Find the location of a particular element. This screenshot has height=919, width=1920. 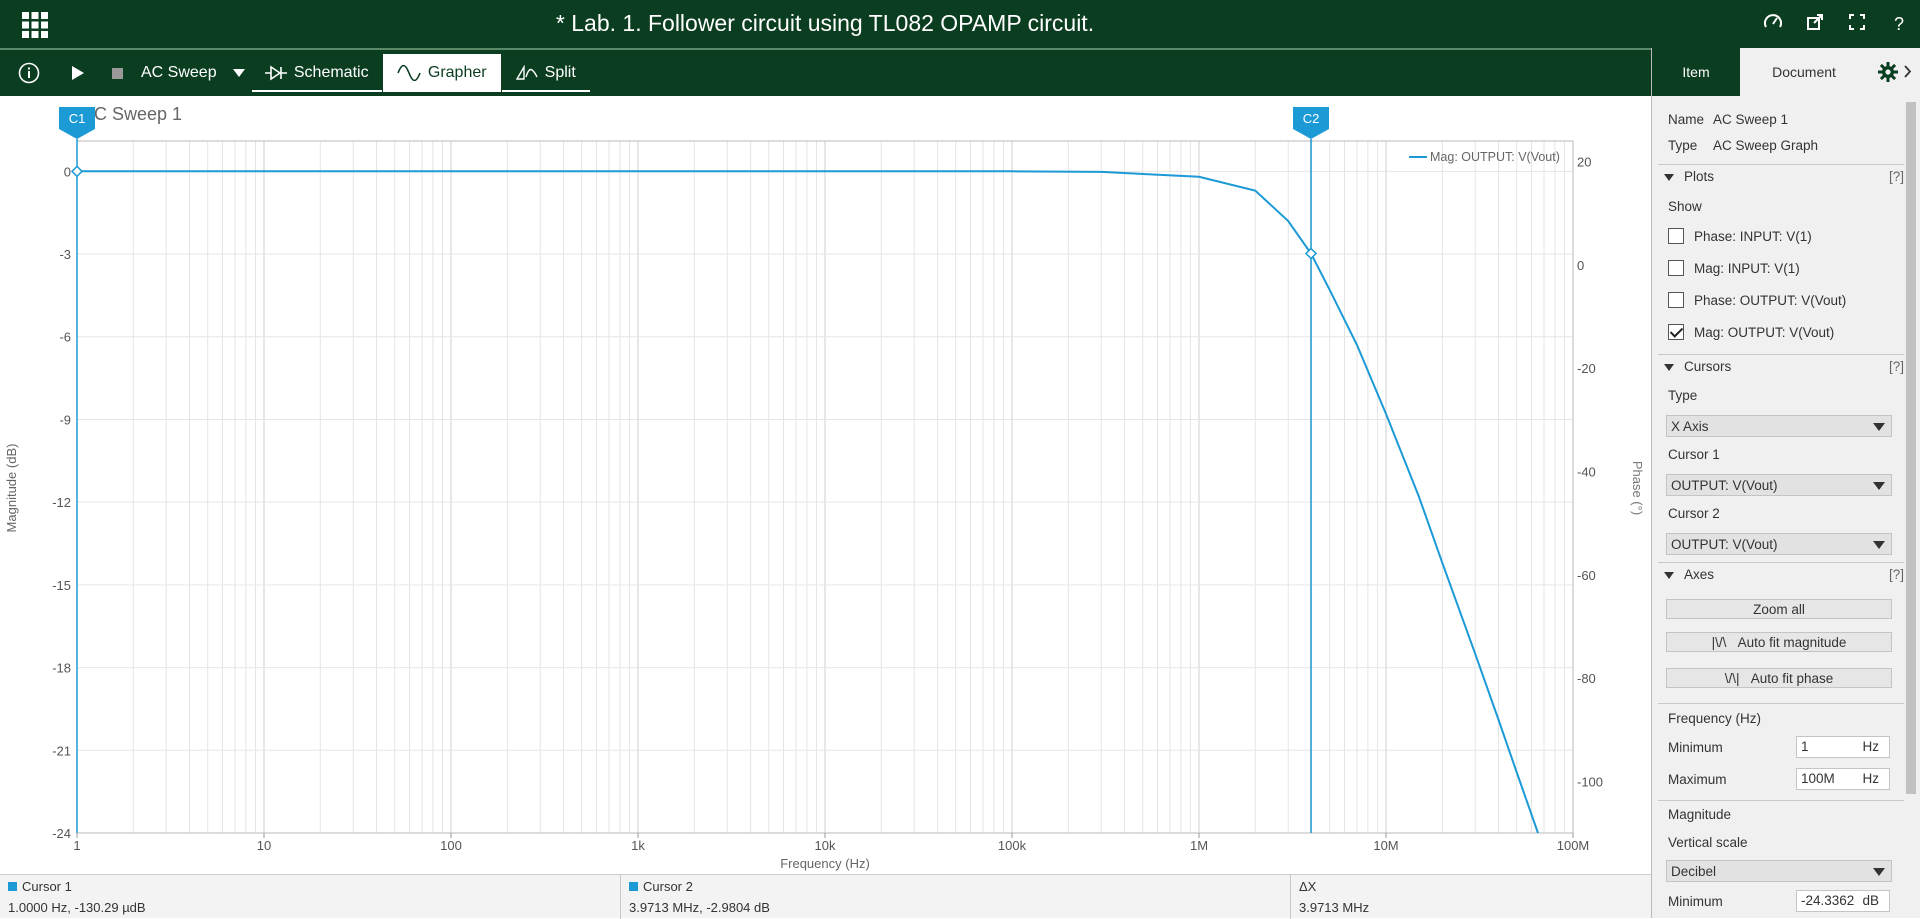

tab-schematic: Schematic is located at coordinates (317, 73).